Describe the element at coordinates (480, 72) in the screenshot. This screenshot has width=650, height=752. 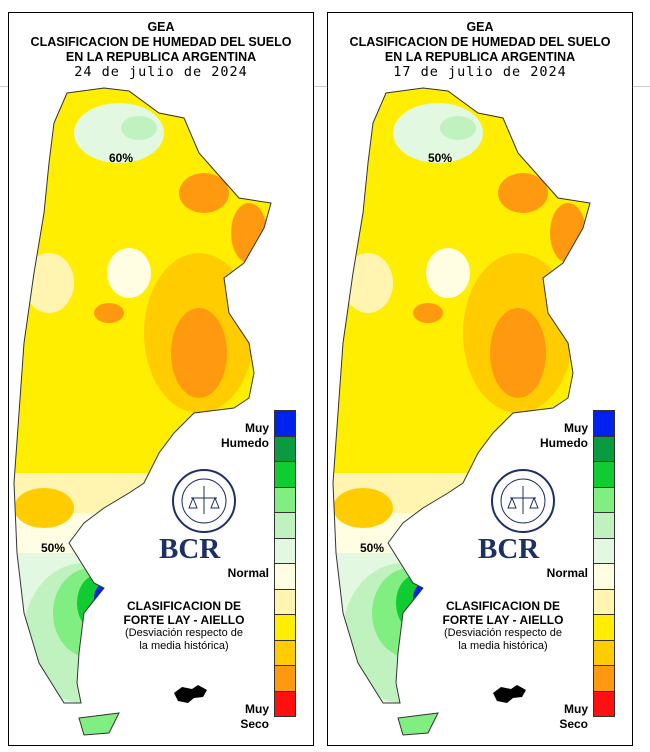
I see `map-date: 17 de julio de 2024` at that location.